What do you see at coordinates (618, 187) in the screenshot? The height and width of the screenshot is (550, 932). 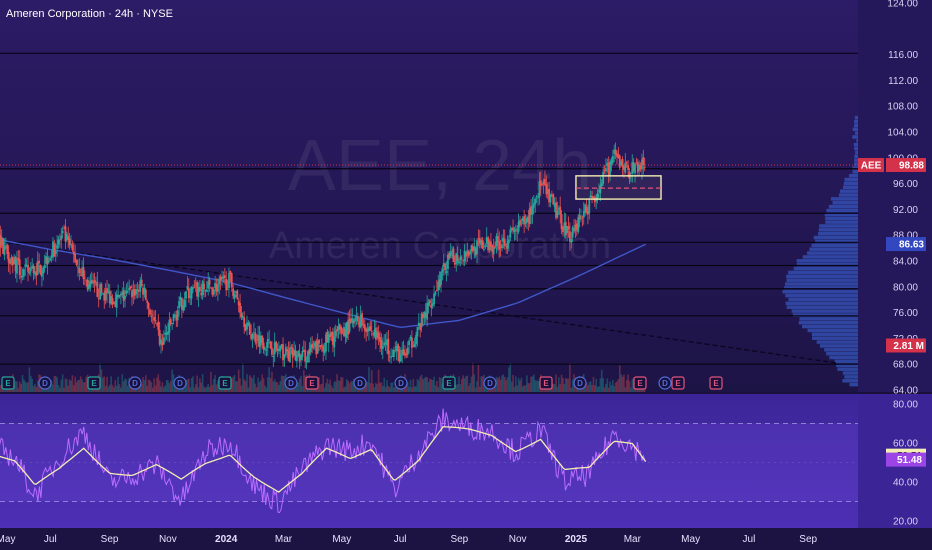 I see `supply-zone-group` at bounding box center [618, 187].